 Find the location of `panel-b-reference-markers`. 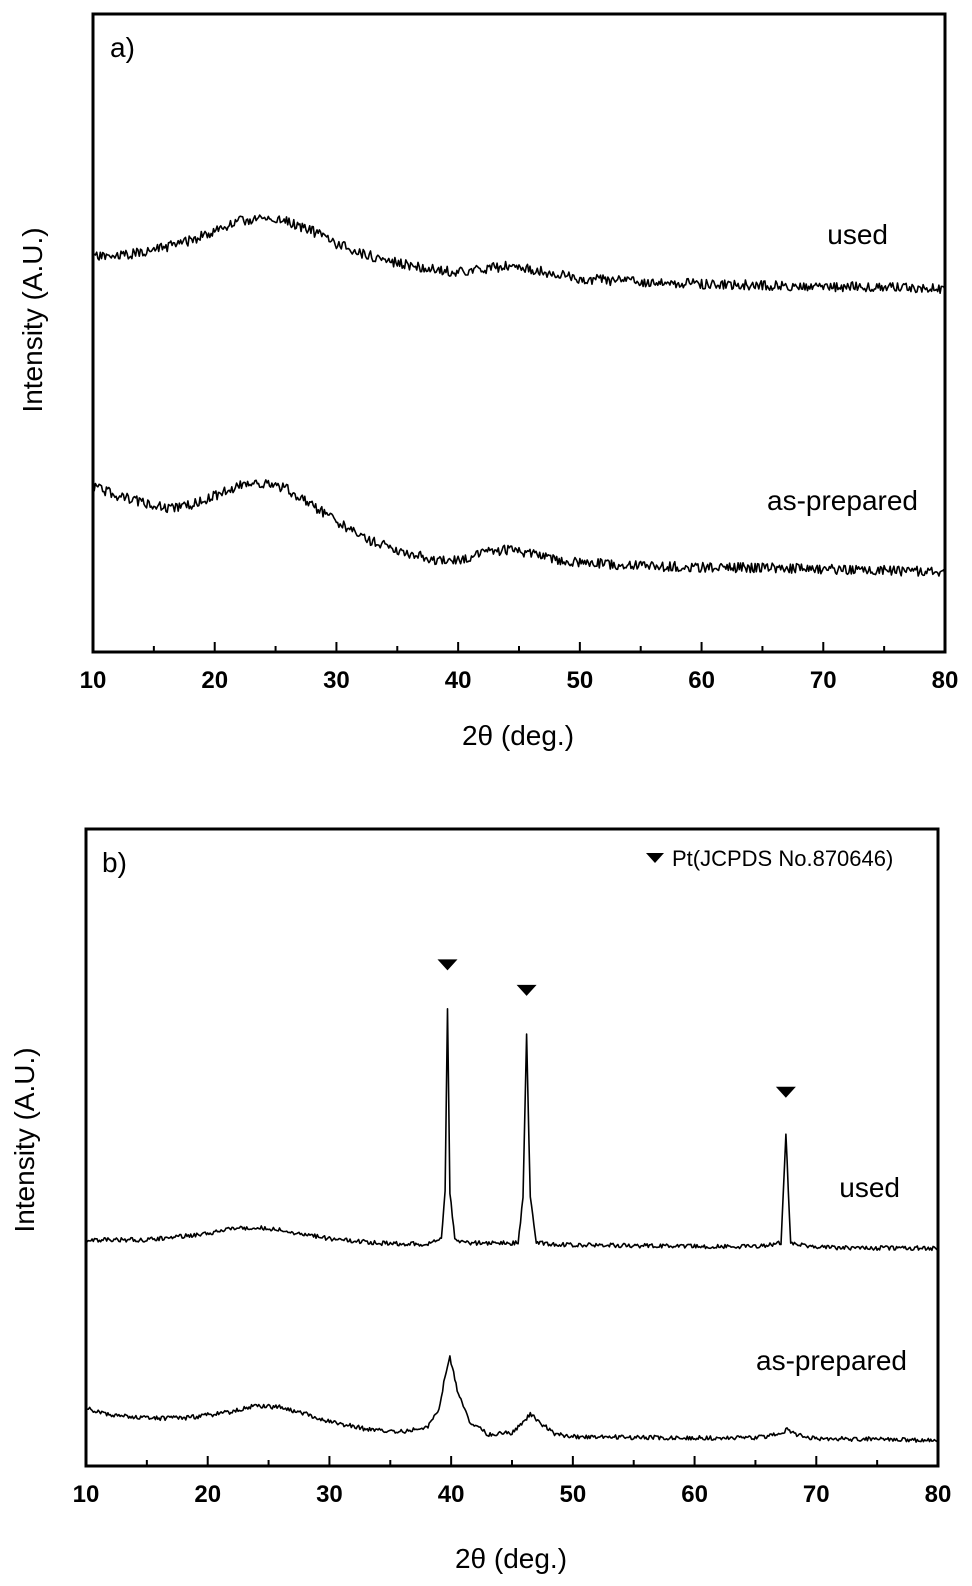

panel-b-reference-markers is located at coordinates (616, 1028).